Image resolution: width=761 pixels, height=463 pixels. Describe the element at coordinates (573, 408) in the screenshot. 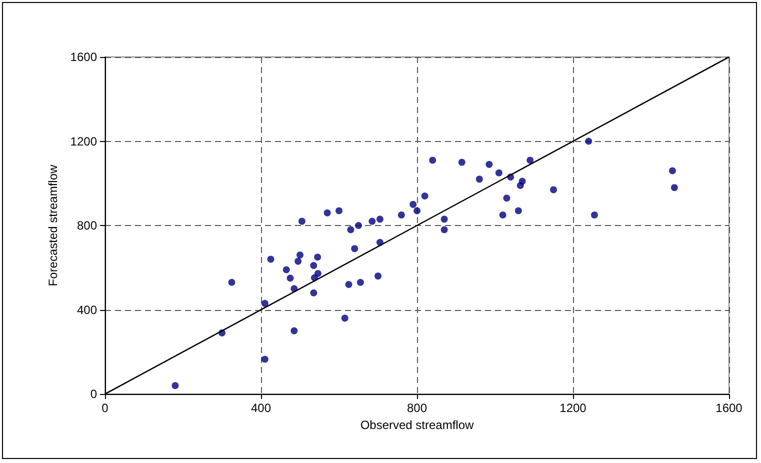

I see `x-tick-label: 1200` at that location.